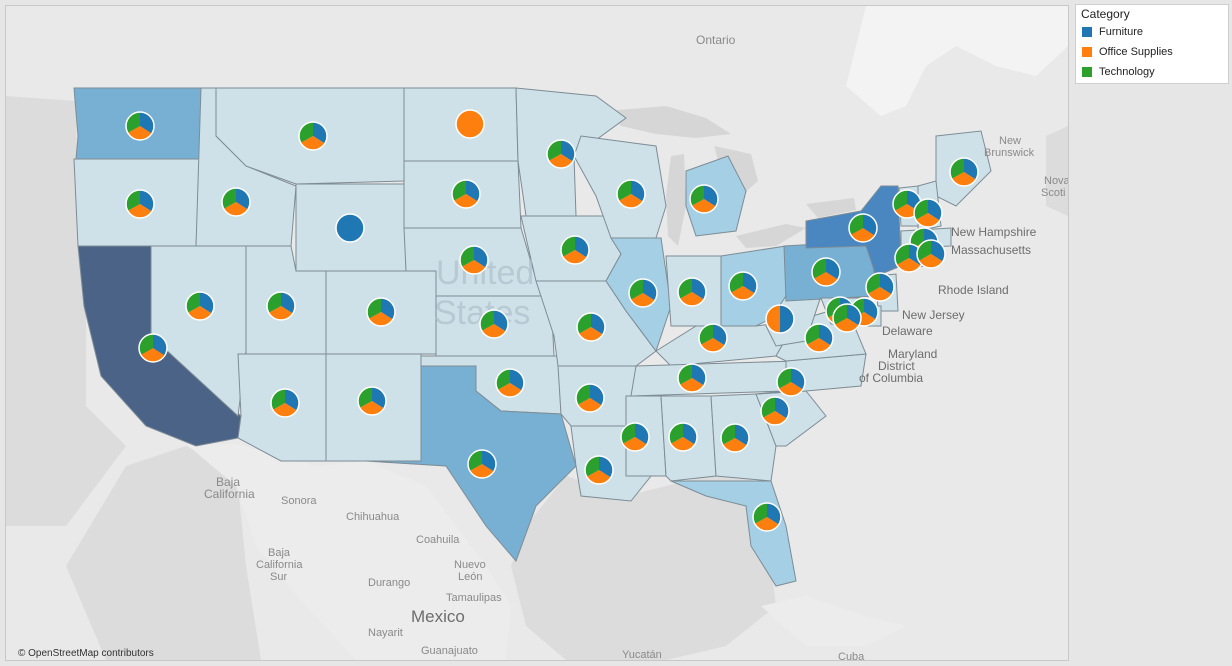  I want to click on pie-ohio, so click(743, 286).